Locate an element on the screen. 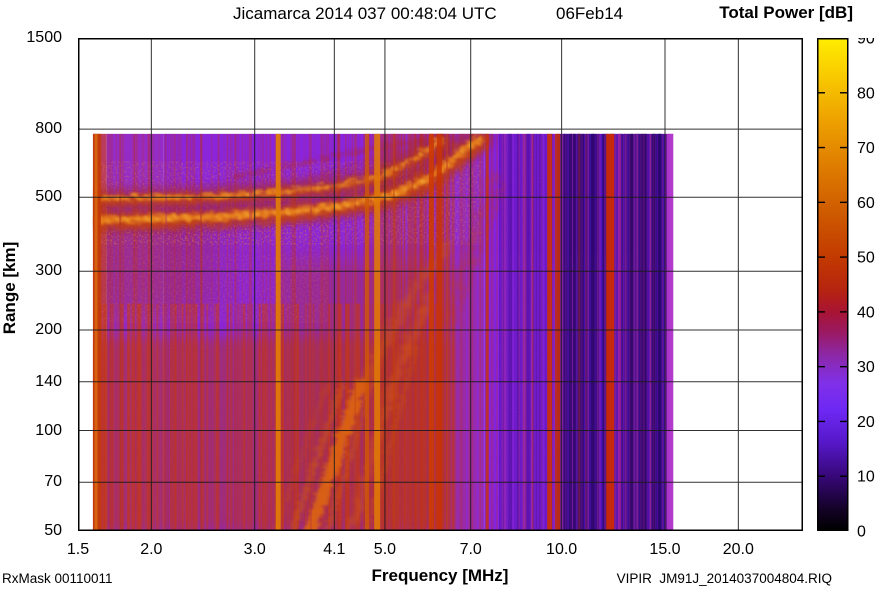  x-tick-label: 10.0 is located at coordinates (562, 549).